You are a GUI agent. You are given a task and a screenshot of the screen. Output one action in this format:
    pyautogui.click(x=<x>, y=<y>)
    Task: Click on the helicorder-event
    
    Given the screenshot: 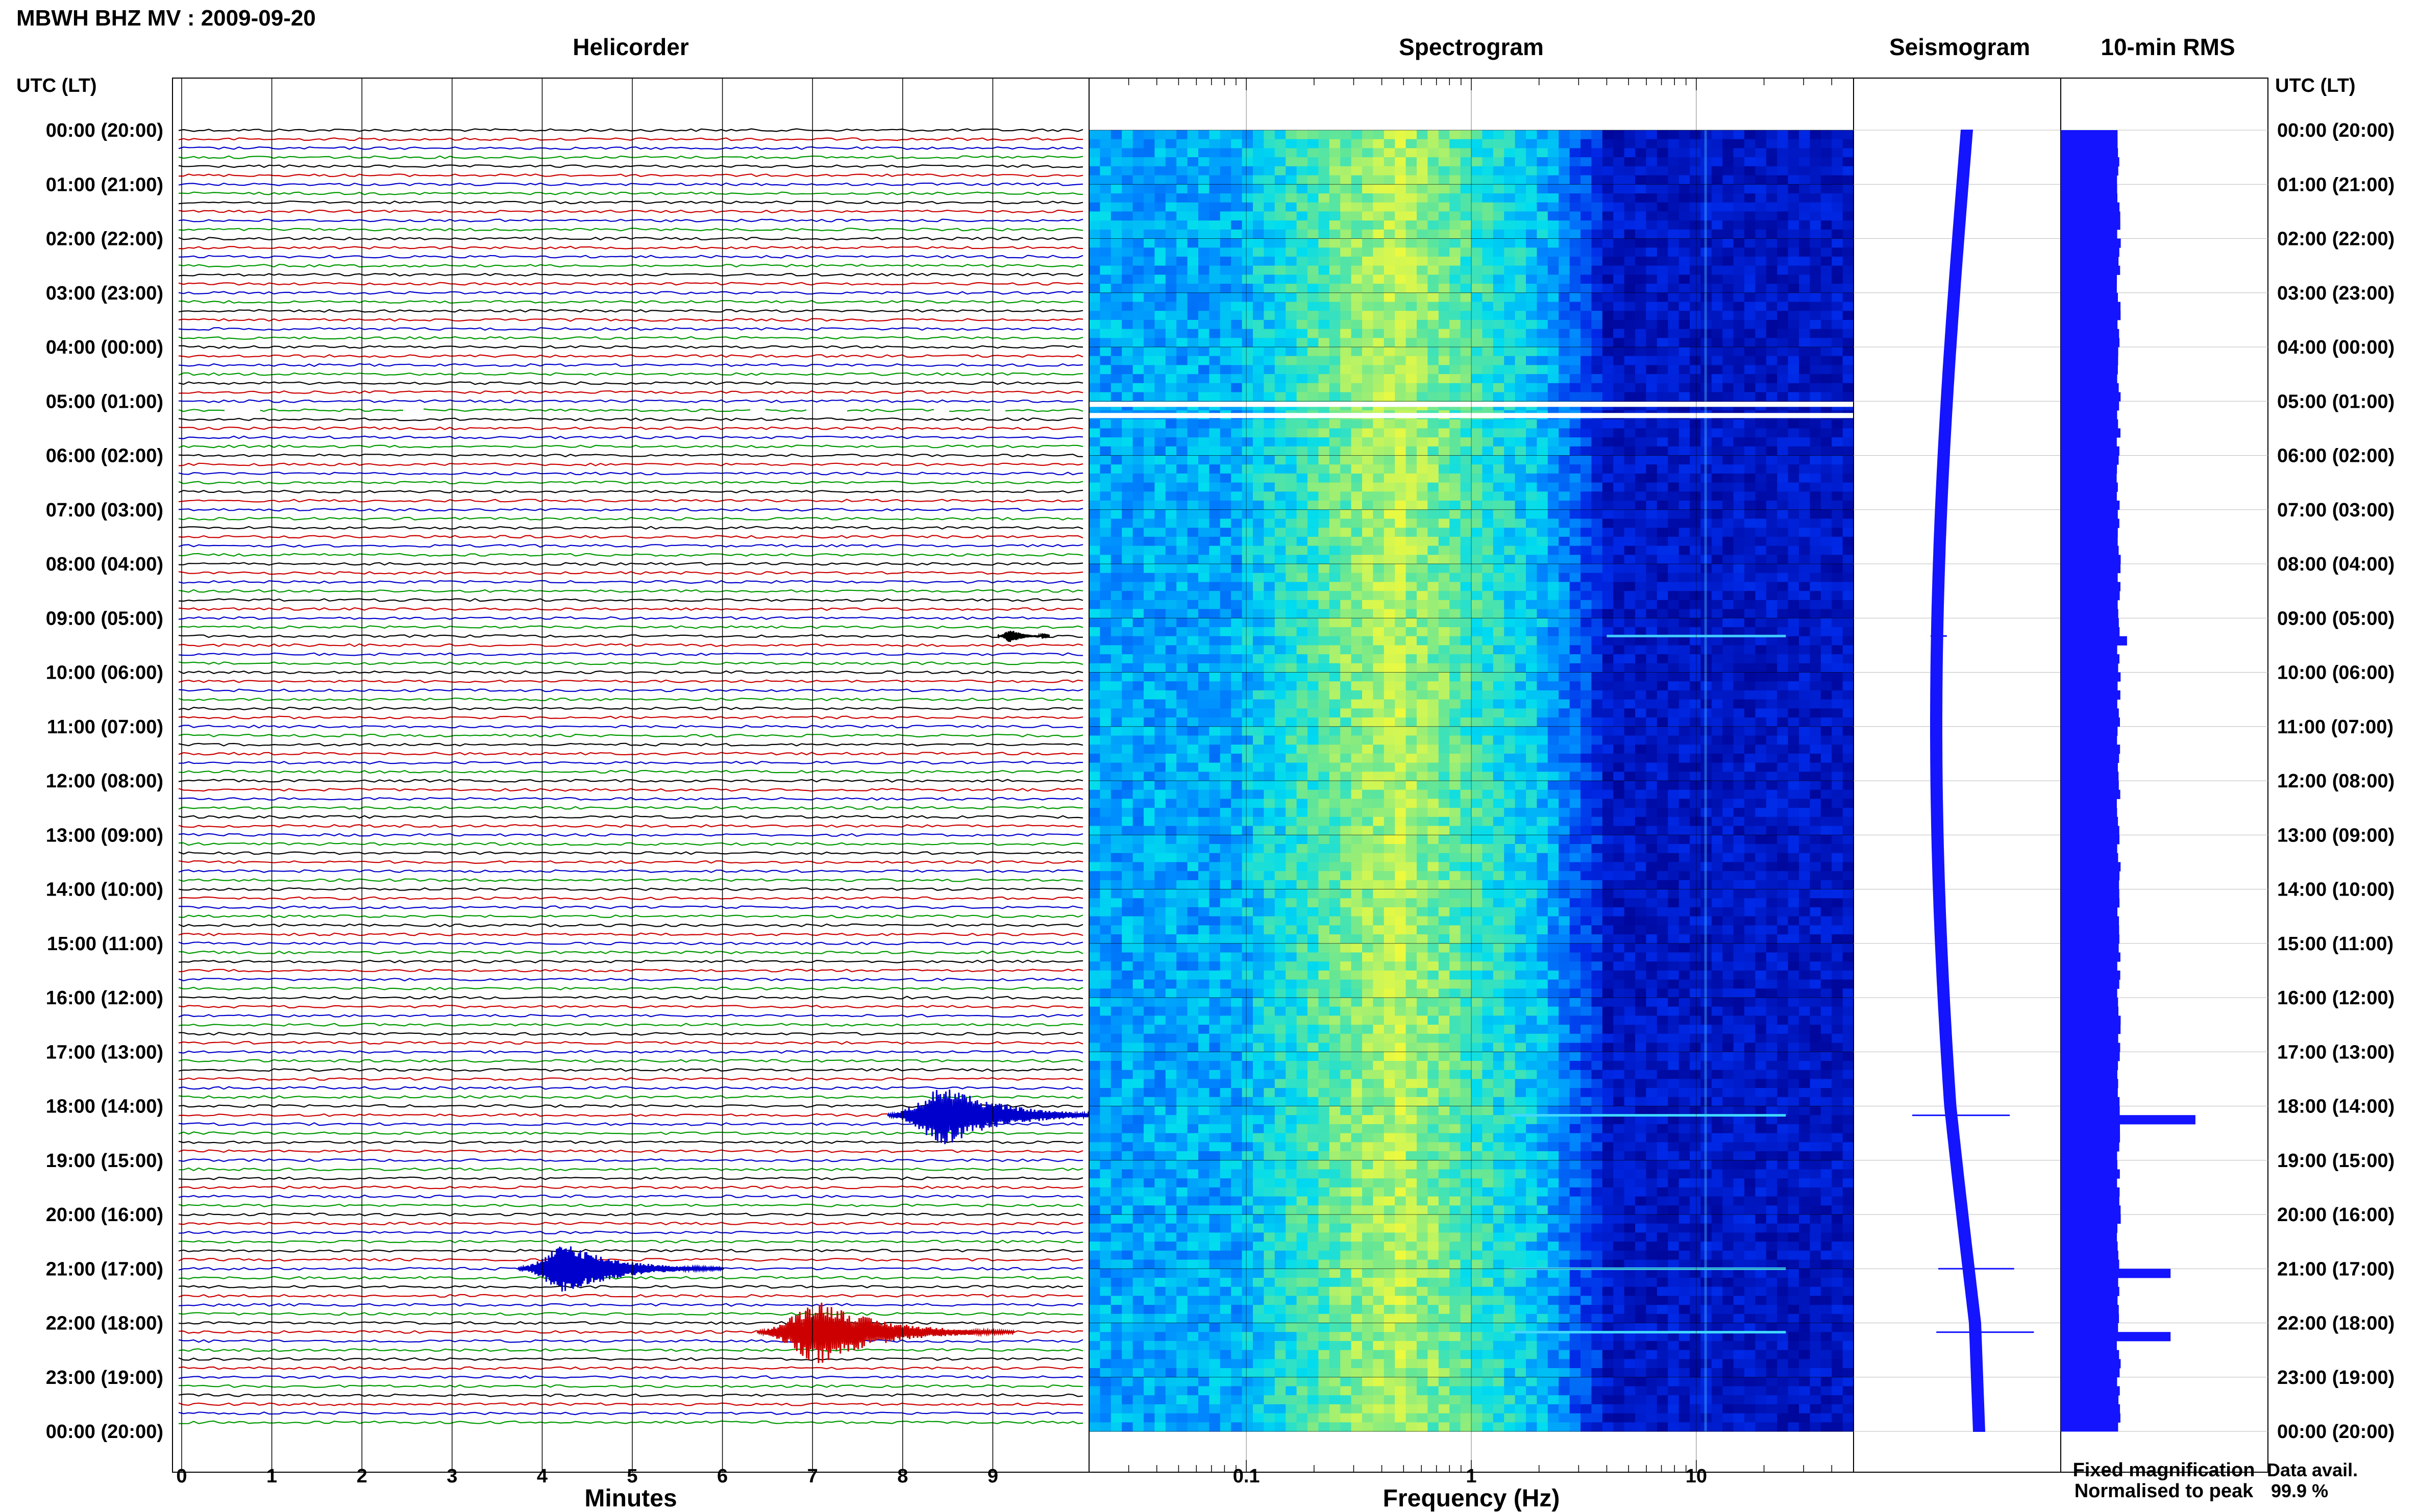 What is the action you would take?
    pyautogui.click(x=621, y=1269)
    